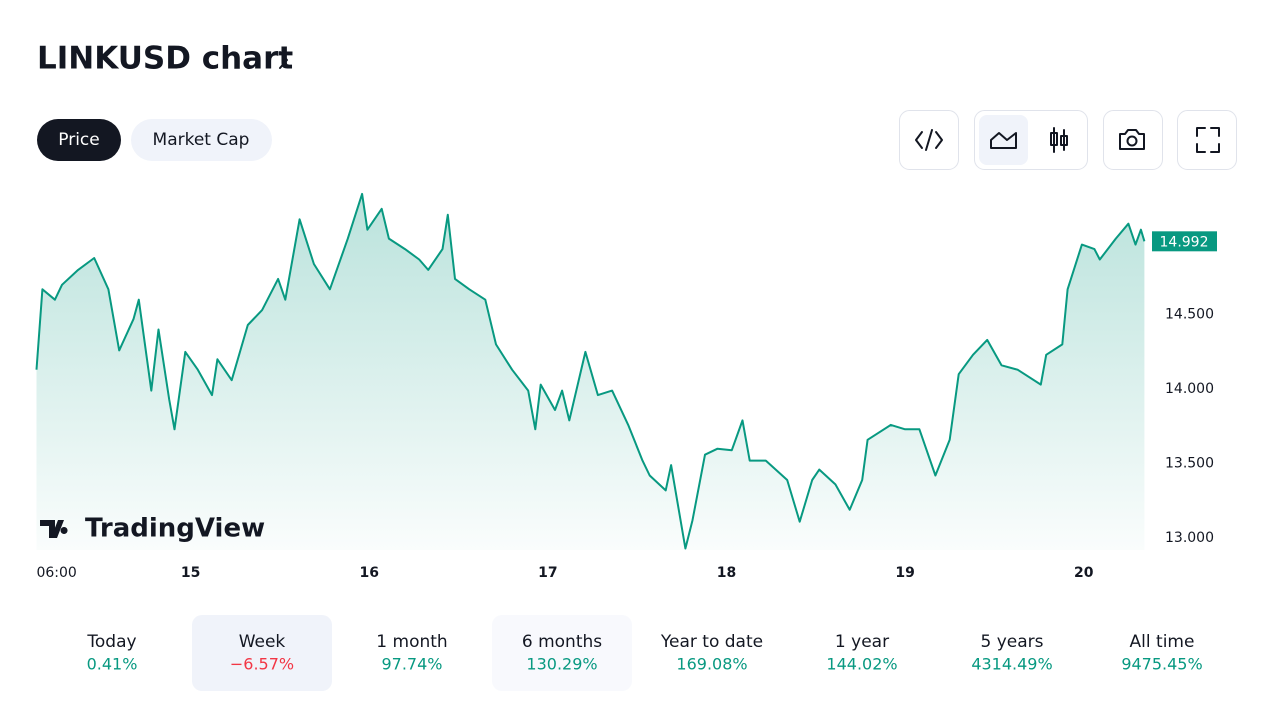  I want to click on area-icon, so click(1003, 140).